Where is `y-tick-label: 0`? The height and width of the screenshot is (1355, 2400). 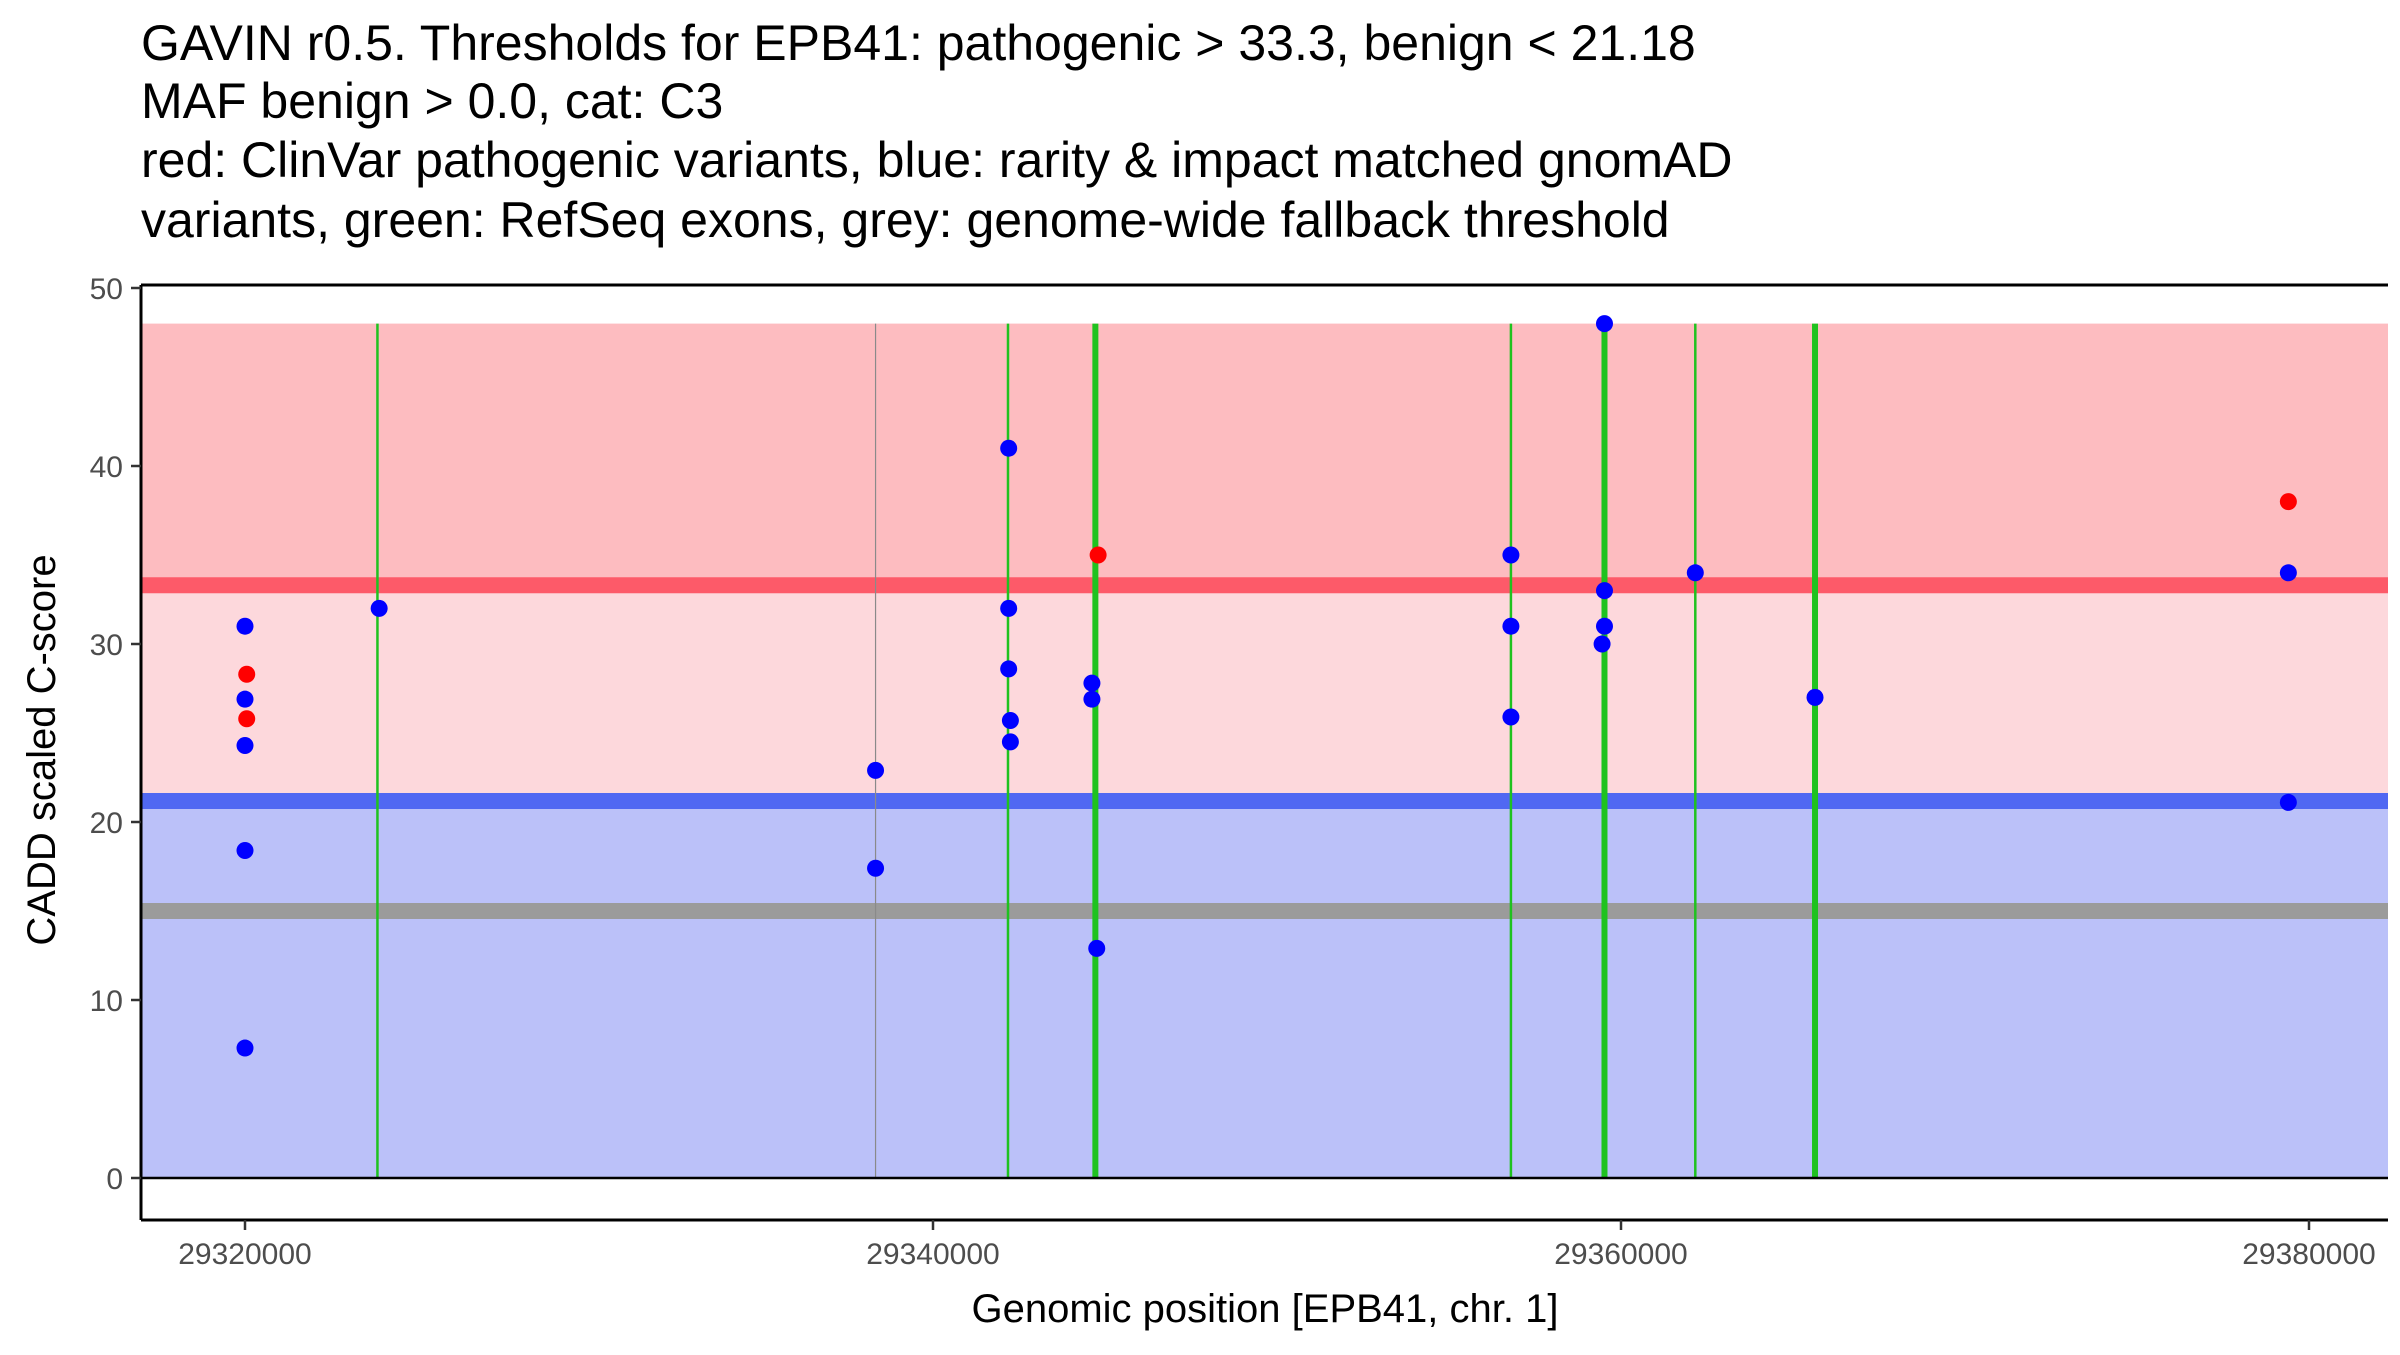 y-tick-label: 0 is located at coordinates (114, 1179).